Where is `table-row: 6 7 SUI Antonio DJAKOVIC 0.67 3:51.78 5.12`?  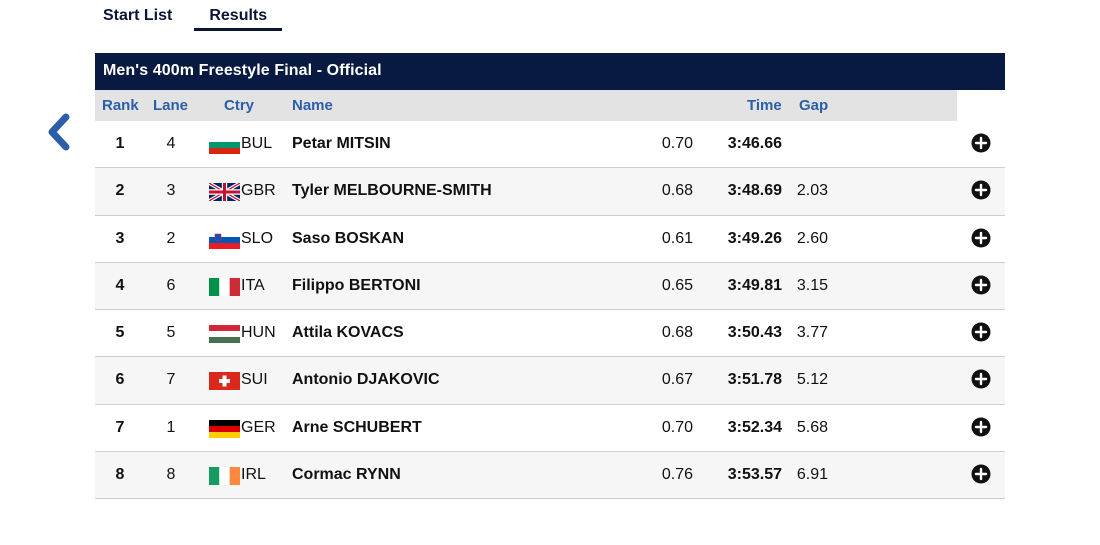
table-row: 6 7 SUI Antonio DJAKOVIC 0.67 3:51.78 5.12 is located at coordinates (550, 381).